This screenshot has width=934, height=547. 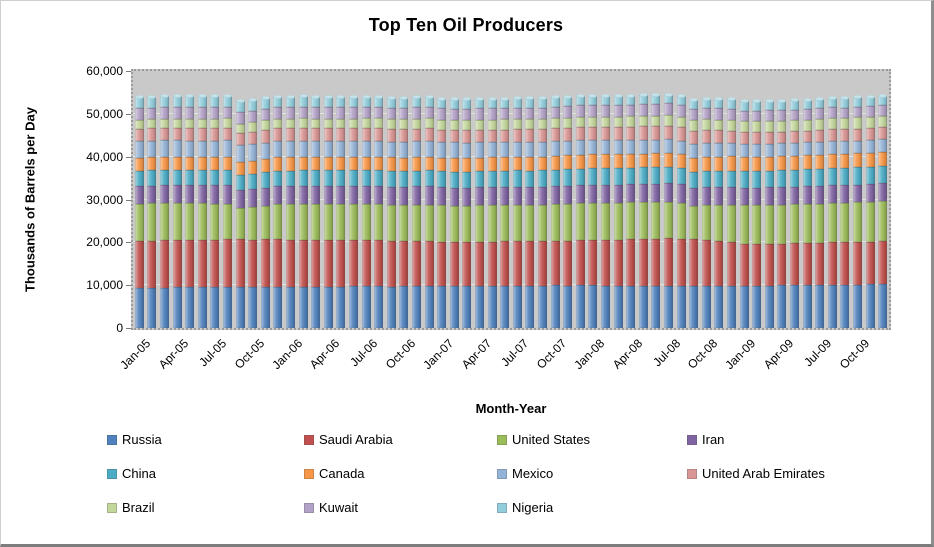 I want to click on legend-label: Mexico, so click(x=533, y=473).